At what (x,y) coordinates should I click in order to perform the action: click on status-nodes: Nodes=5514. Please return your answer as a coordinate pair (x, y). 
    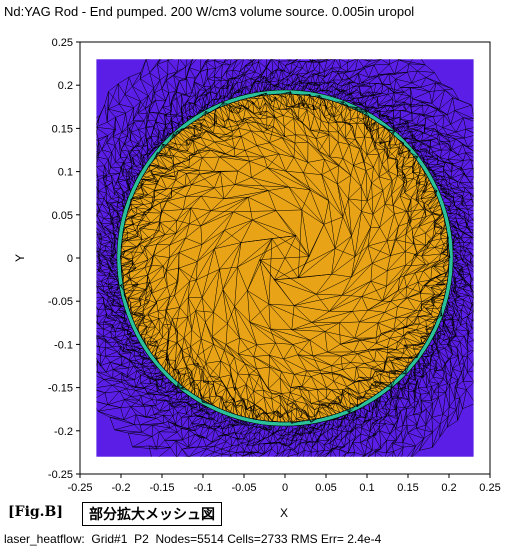
    Looking at the image, I should click on (189, 539).